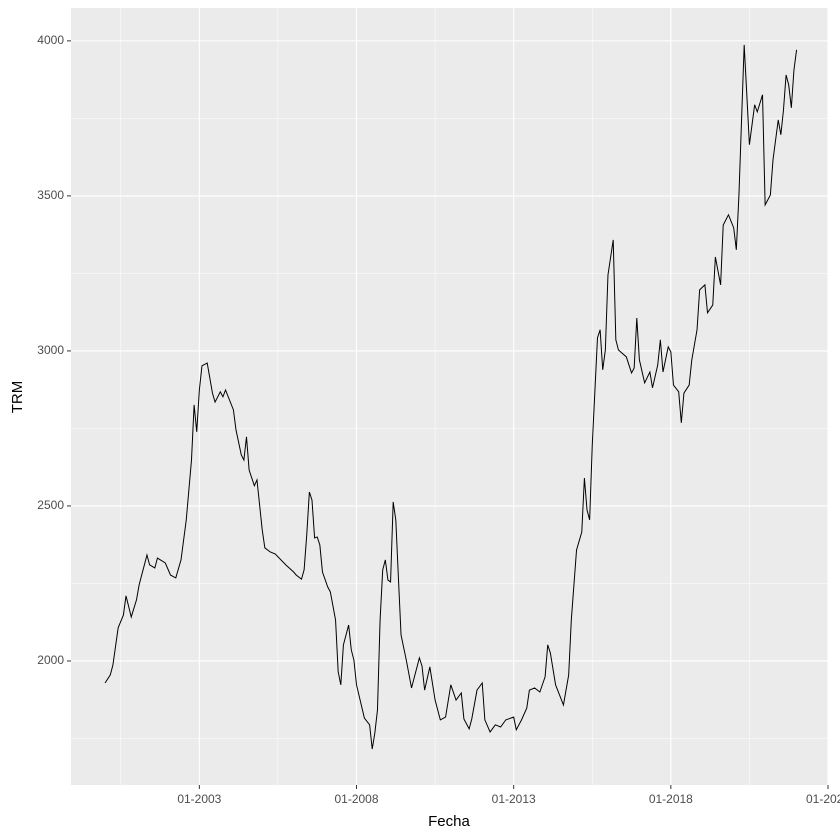 This screenshot has width=840, height=840. Describe the element at coordinates (199, 799) in the screenshot. I see `x-tick-label: 01-2003` at that location.